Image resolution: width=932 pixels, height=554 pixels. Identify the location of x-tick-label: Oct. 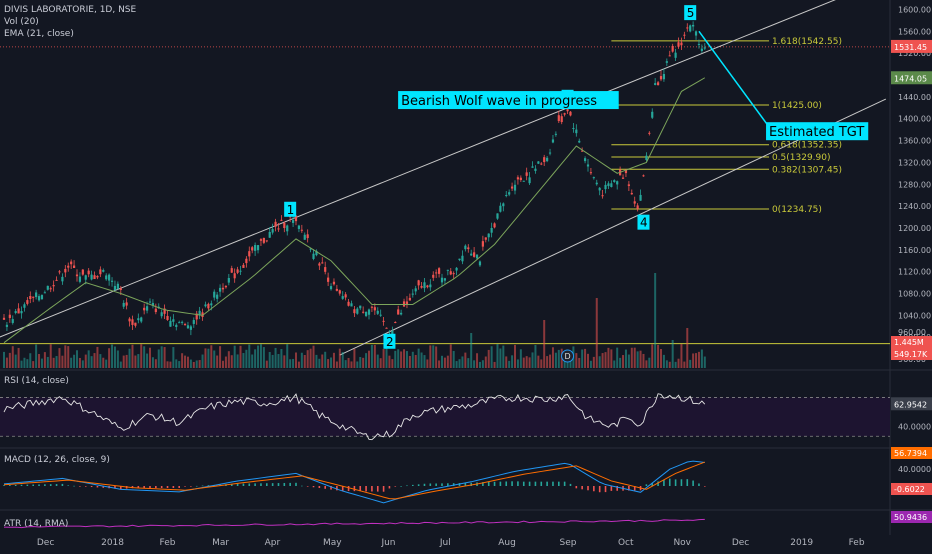
(626, 543).